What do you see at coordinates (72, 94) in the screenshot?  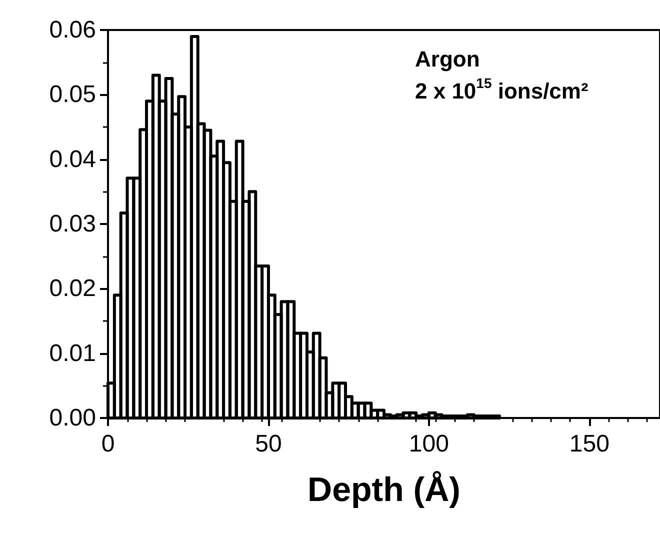 I see `y-tick-label: 0.05` at bounding box center [72, 94].